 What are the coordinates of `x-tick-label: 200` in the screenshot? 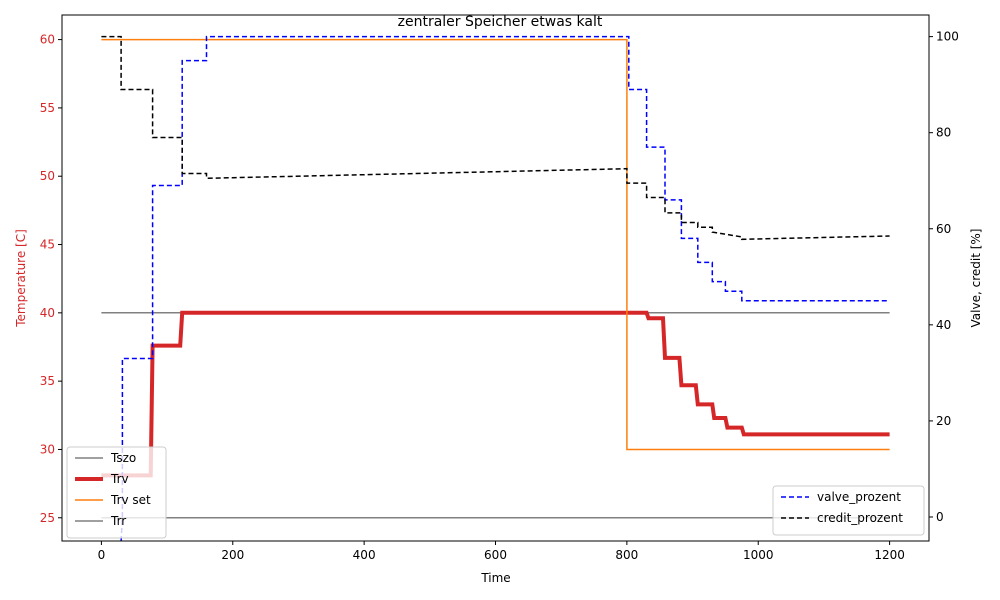 It's located at (232, 555).